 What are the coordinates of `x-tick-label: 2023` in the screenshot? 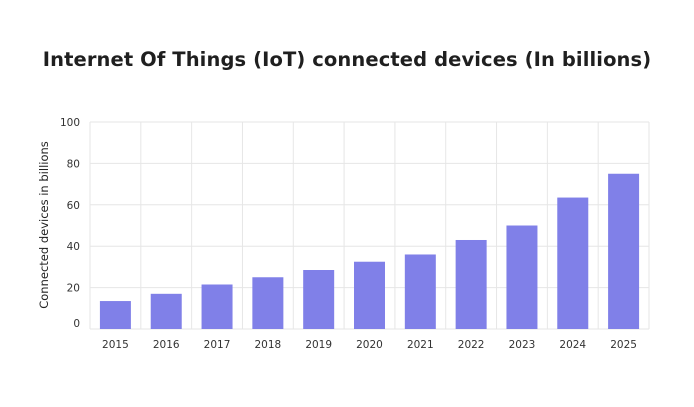 It's located at (522, 345).